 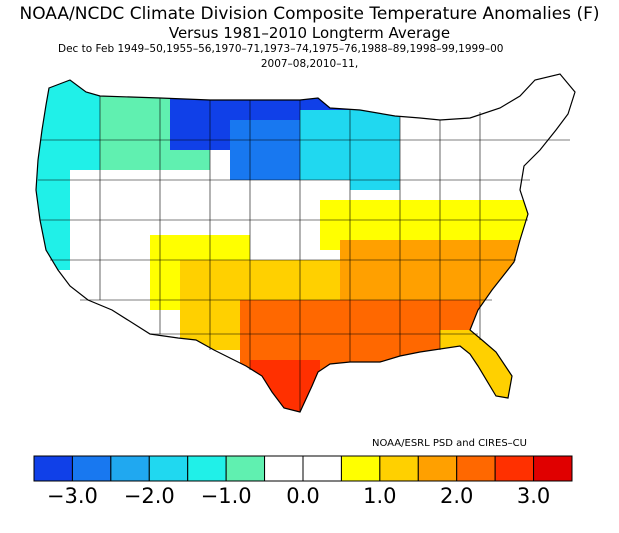 What do you see at coordinates (380, 496) in the screenshot?
I see `colorbar-tick-label: 1.0` at bounding box center [380, 496].